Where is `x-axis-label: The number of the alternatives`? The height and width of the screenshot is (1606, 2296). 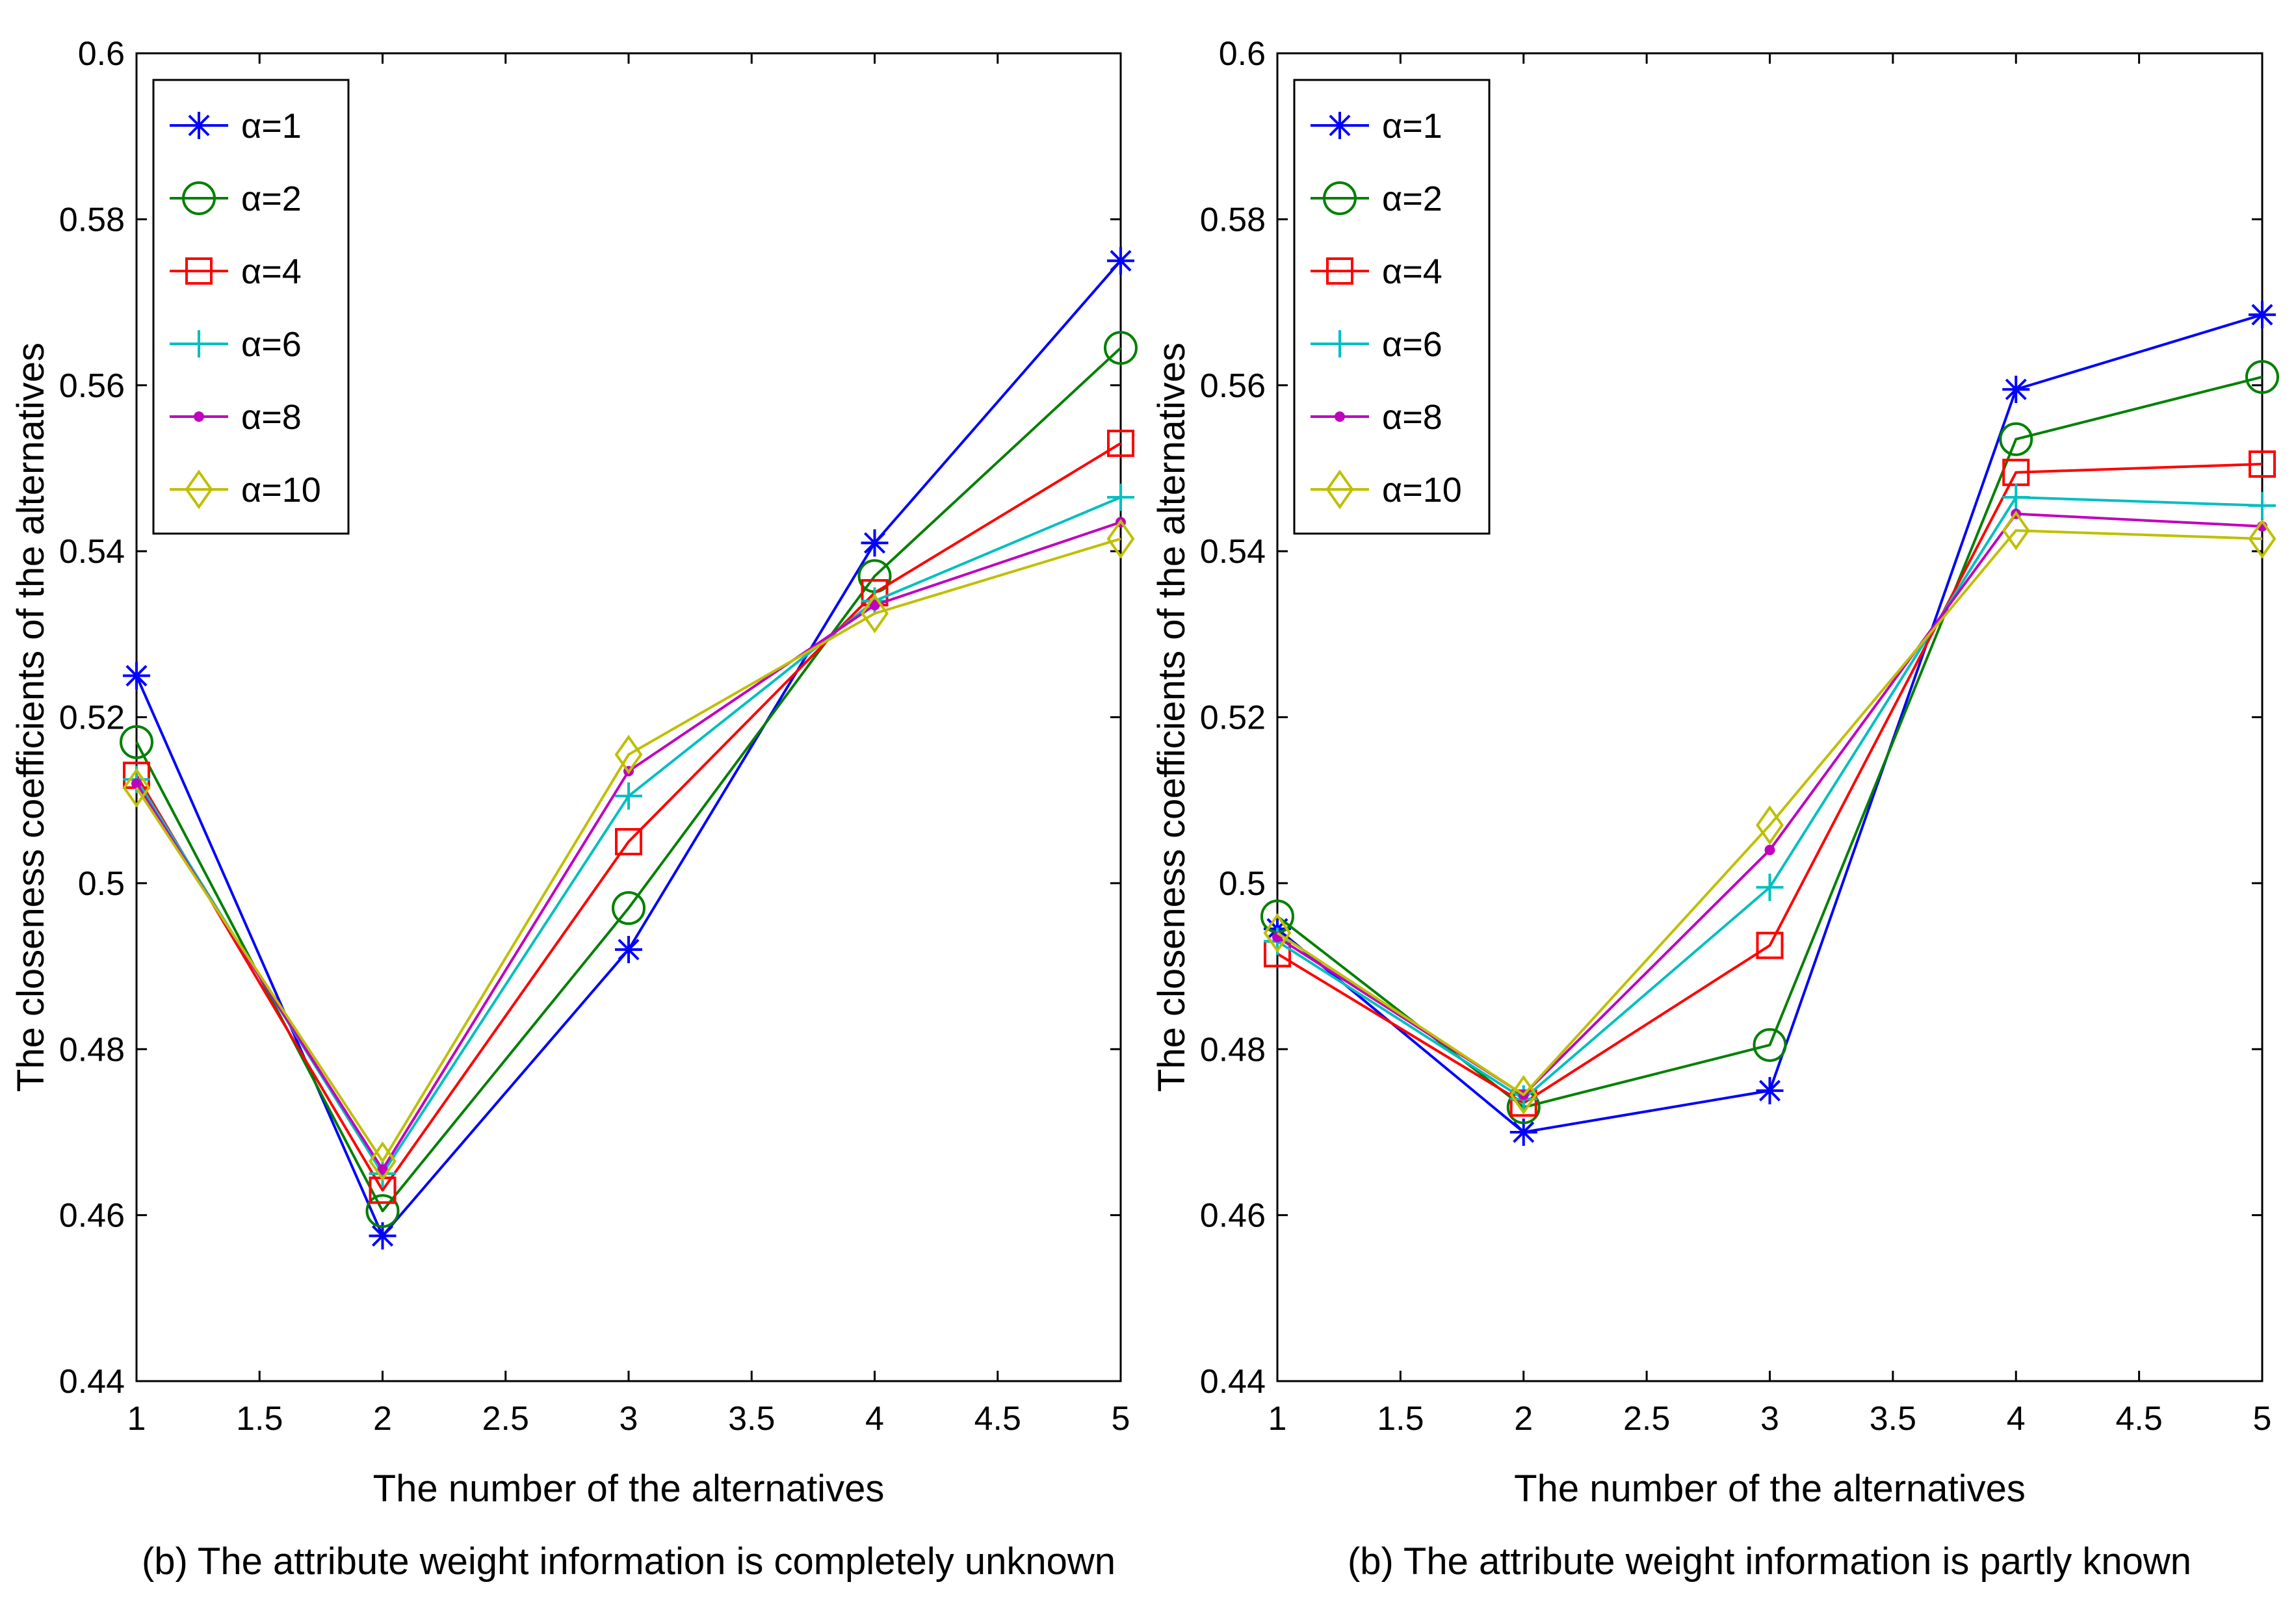 x-axis-label: The number of the alternatives is located at coordinates (1770, 1489).